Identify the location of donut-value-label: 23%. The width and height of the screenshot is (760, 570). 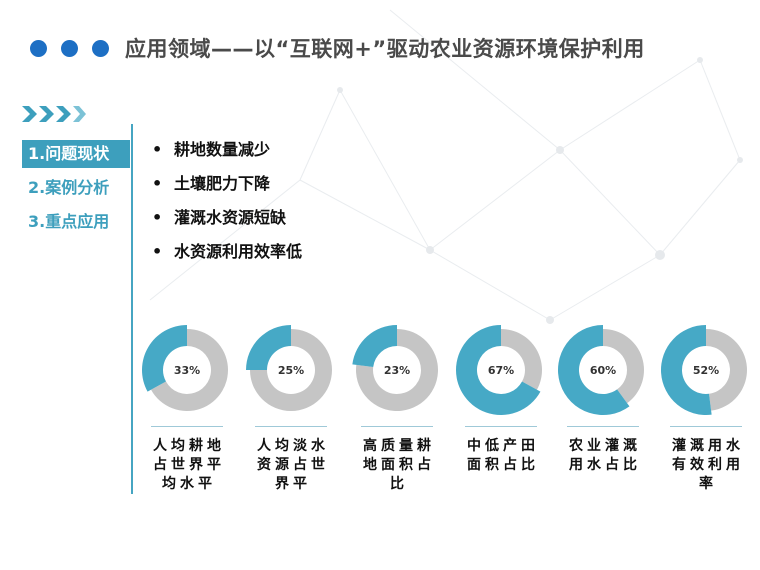
(397, 370).